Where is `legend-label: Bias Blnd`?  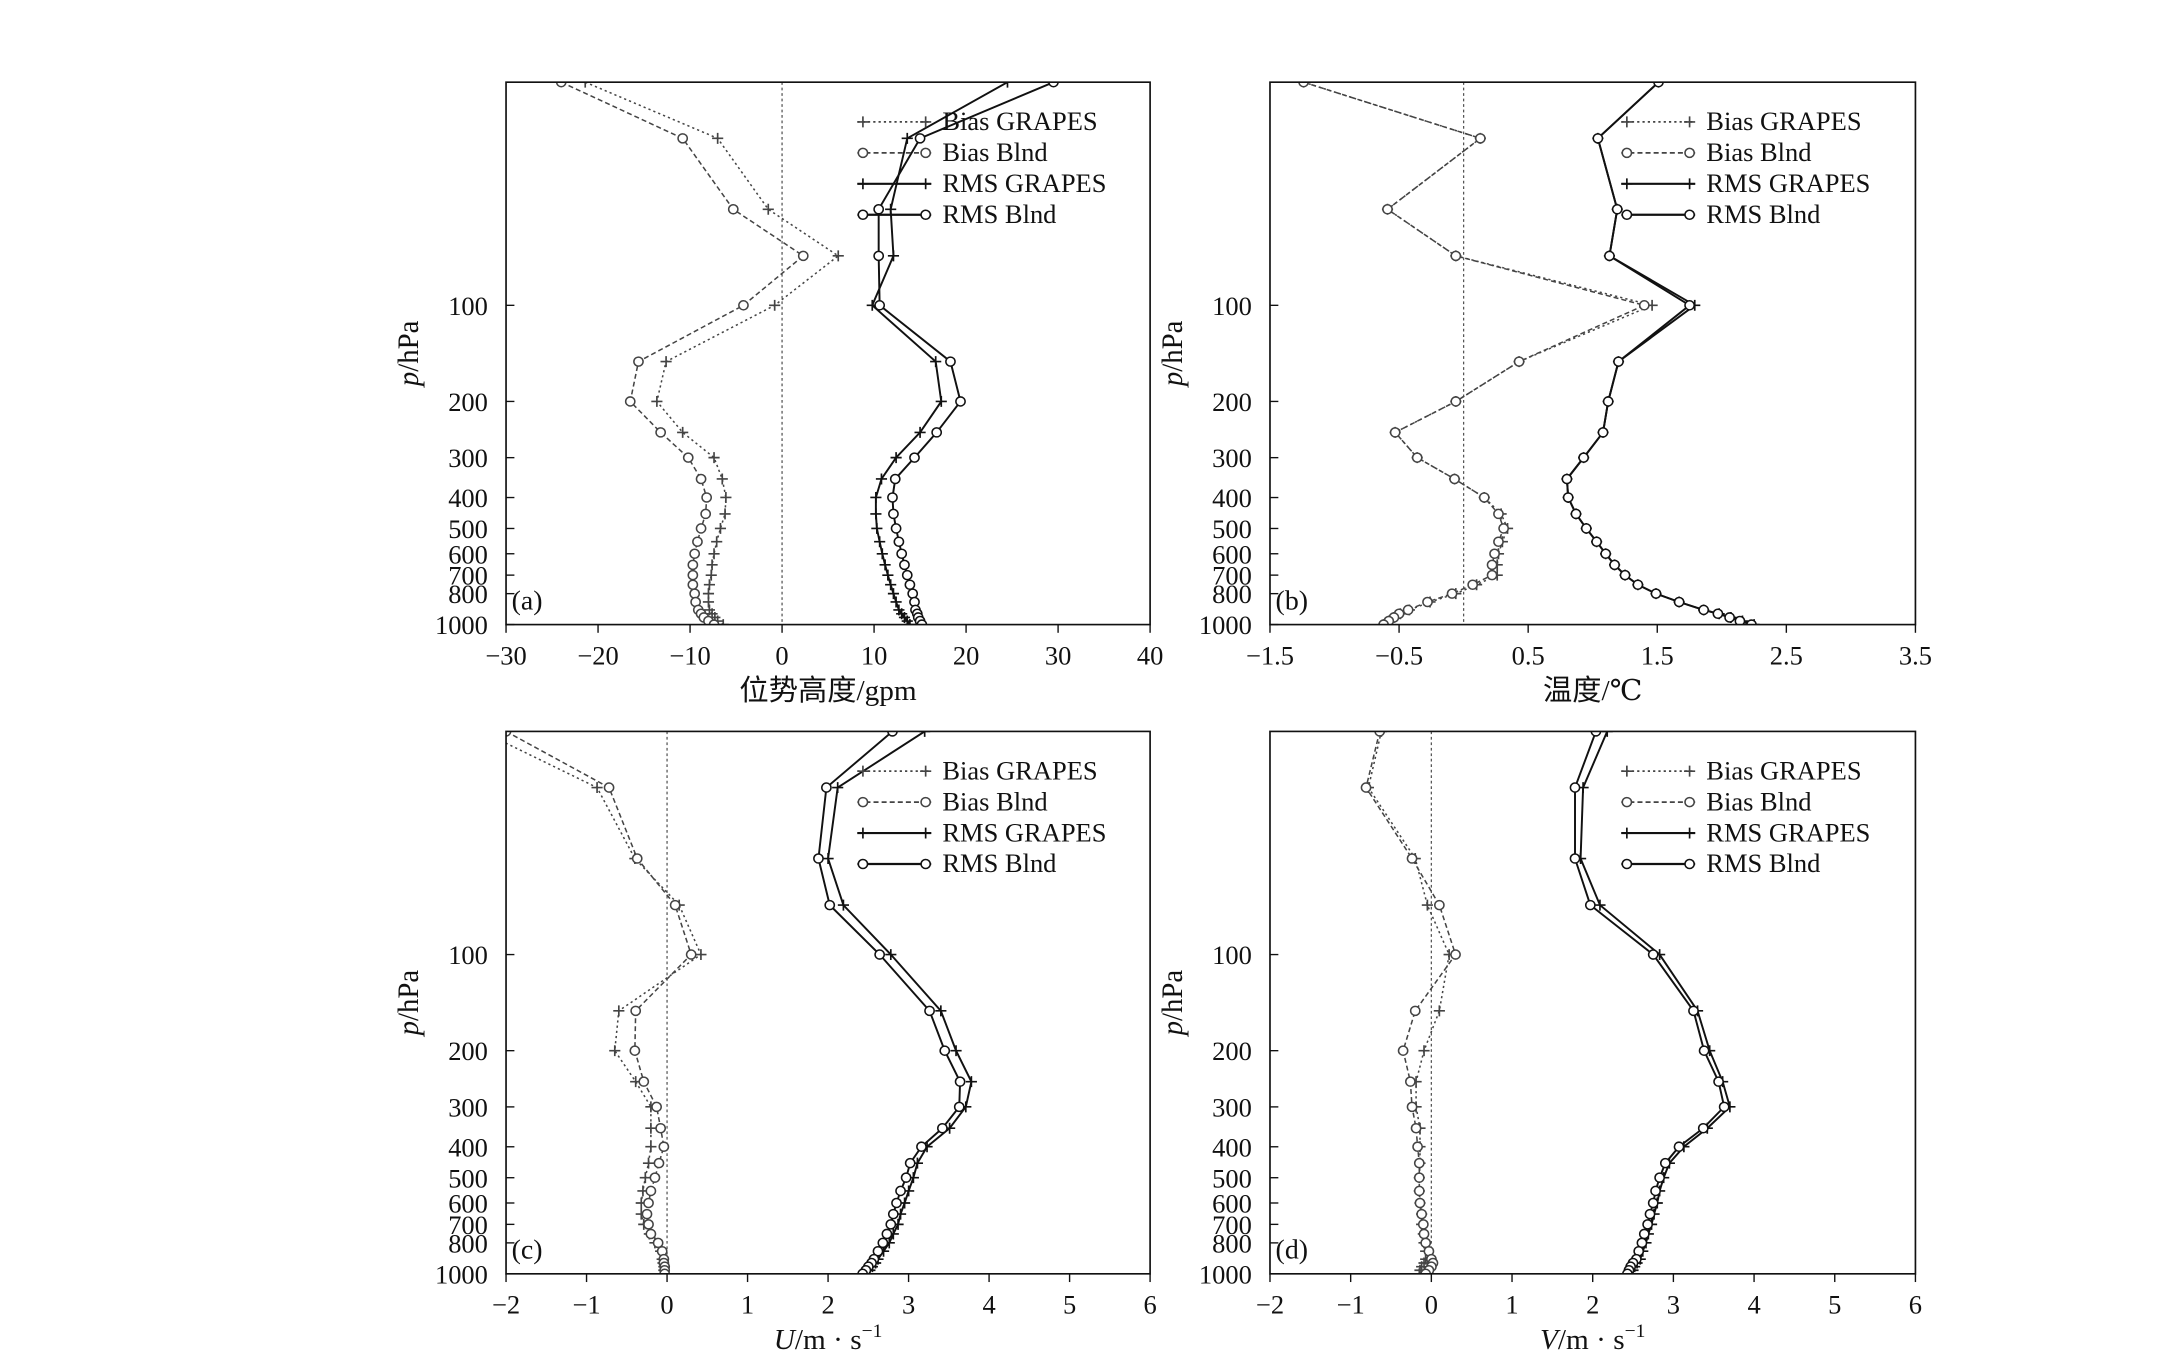
legend-label: Bias Blnd is located at coordinates (994, 152).